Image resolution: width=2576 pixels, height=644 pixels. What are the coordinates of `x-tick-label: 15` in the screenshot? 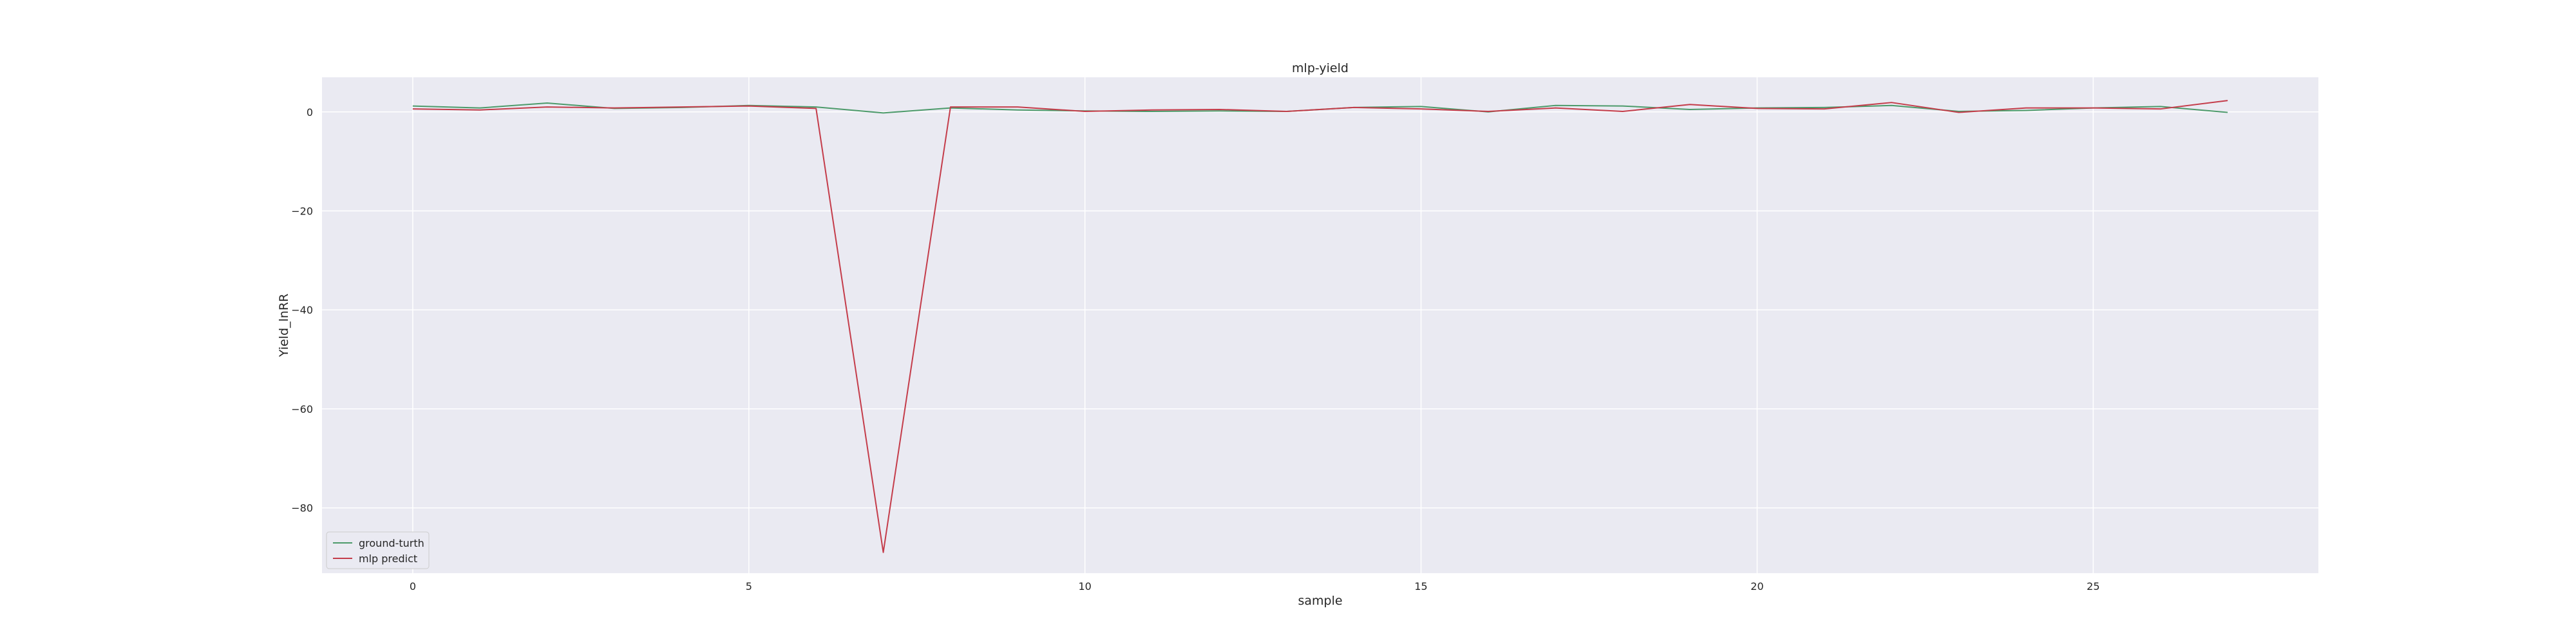 It's located at (1420, 586).